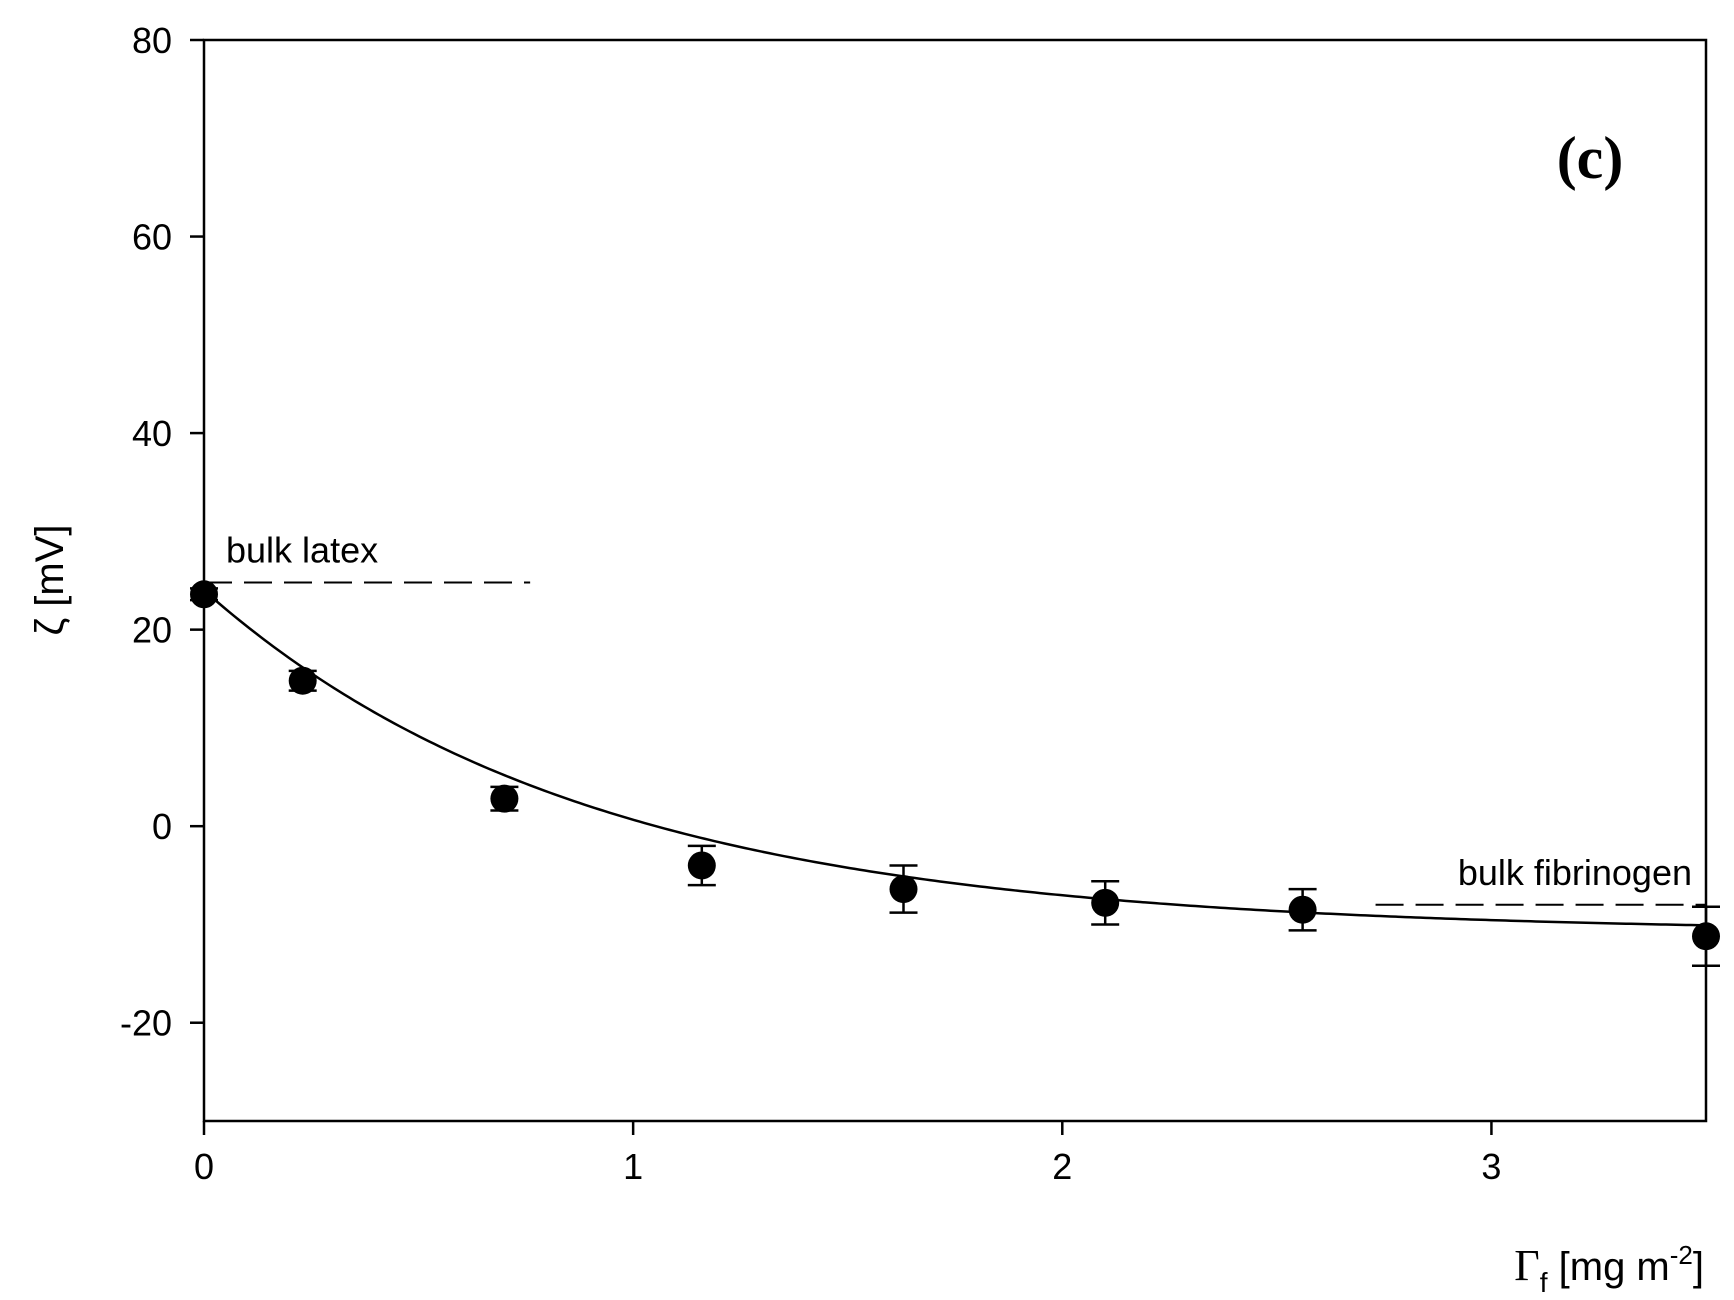 The image size is (1734, 1300). I want to click on y-tick-label: 80, so click(152, 40).